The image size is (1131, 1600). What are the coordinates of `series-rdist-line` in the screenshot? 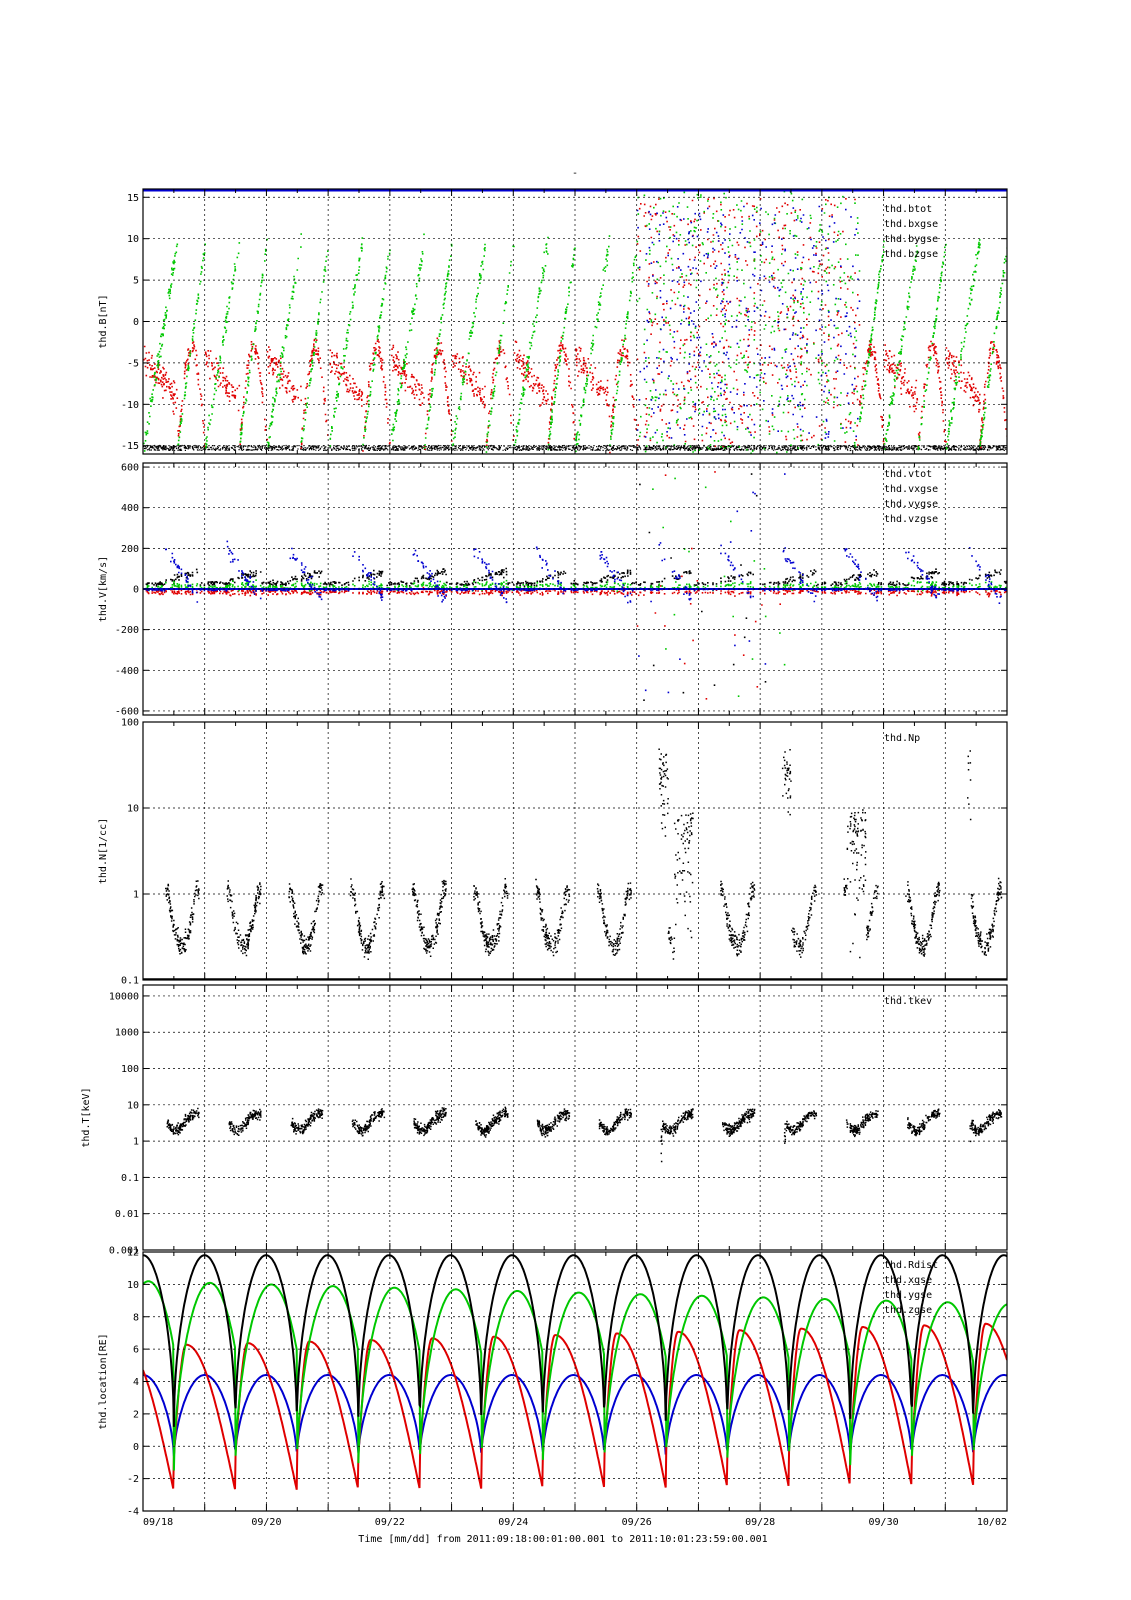 It's located at (575, 1341).